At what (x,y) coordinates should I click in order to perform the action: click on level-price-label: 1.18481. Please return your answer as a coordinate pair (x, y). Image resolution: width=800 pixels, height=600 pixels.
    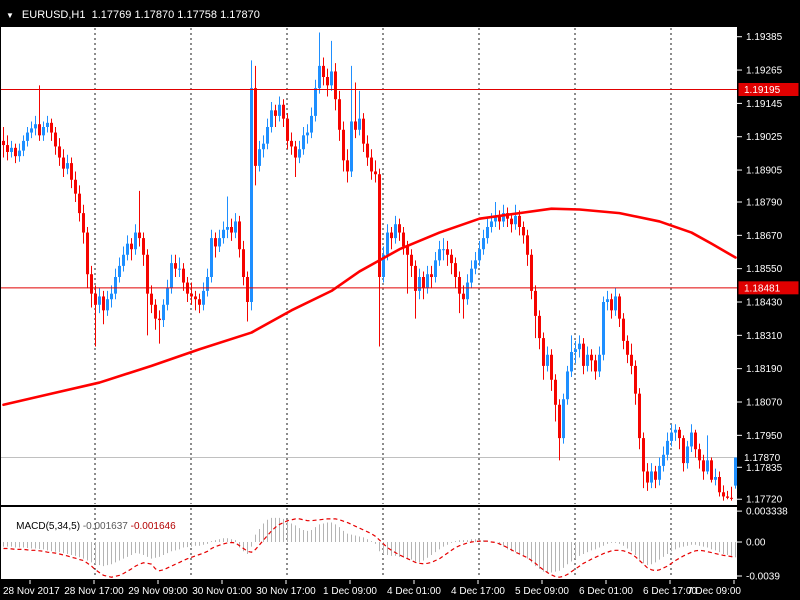
    Looking at the image, I should click on (762, 288).